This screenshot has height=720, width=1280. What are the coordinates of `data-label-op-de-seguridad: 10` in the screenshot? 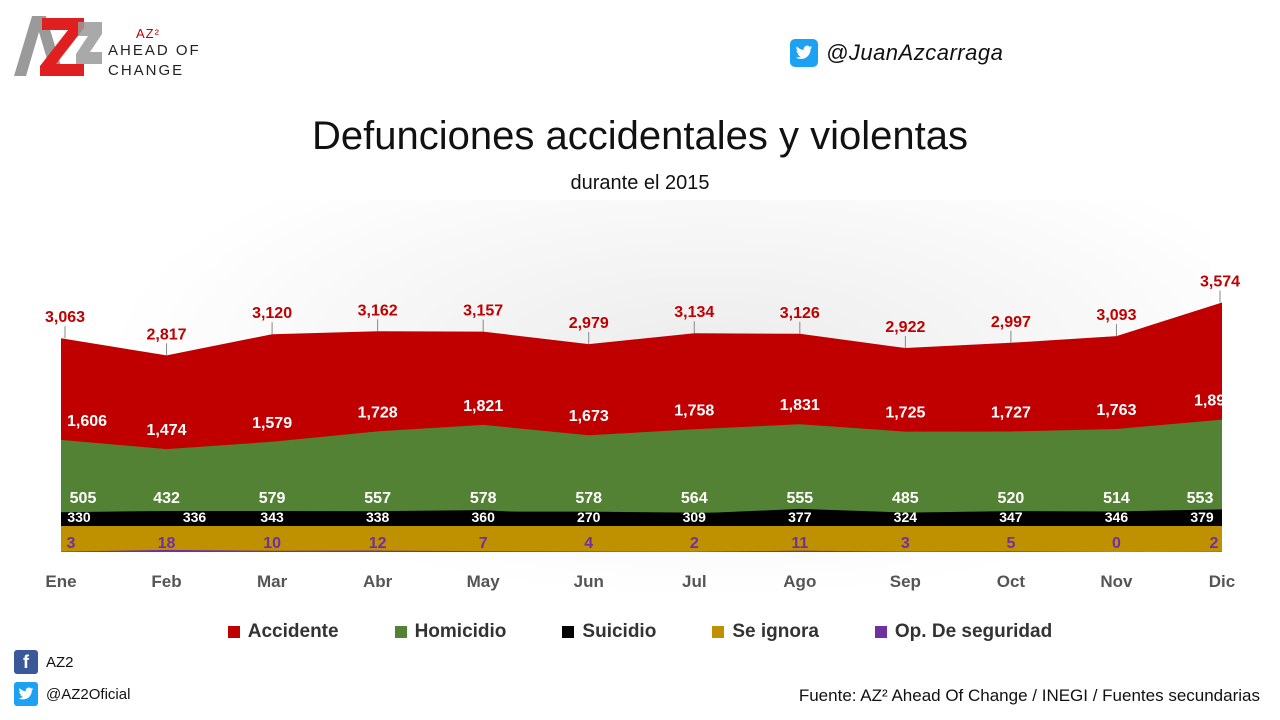 It's located at (272, 543).